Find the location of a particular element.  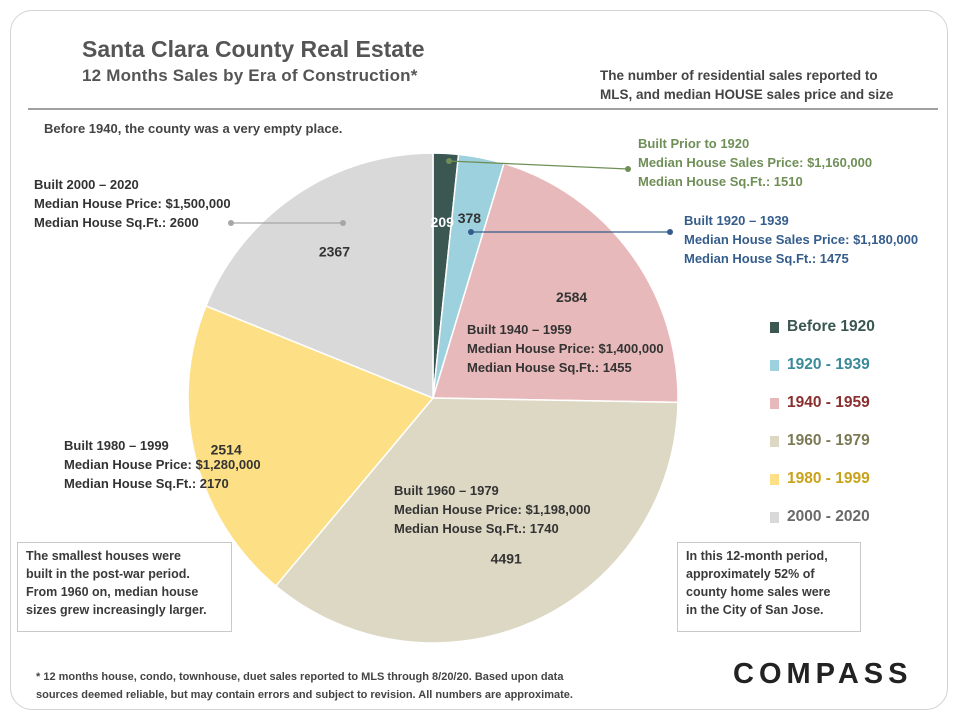

pie-value-label: 4491 is located at coordinates (506, 558).